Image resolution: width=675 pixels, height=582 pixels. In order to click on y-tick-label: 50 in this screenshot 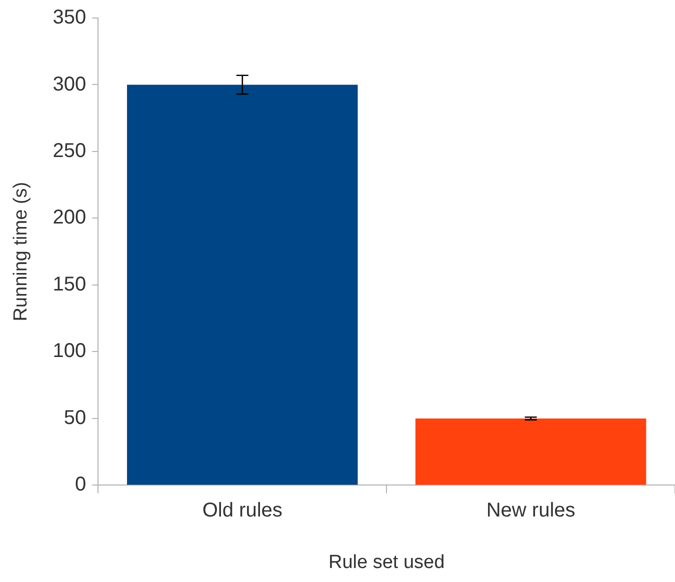, I will do `click(75, 417)`.